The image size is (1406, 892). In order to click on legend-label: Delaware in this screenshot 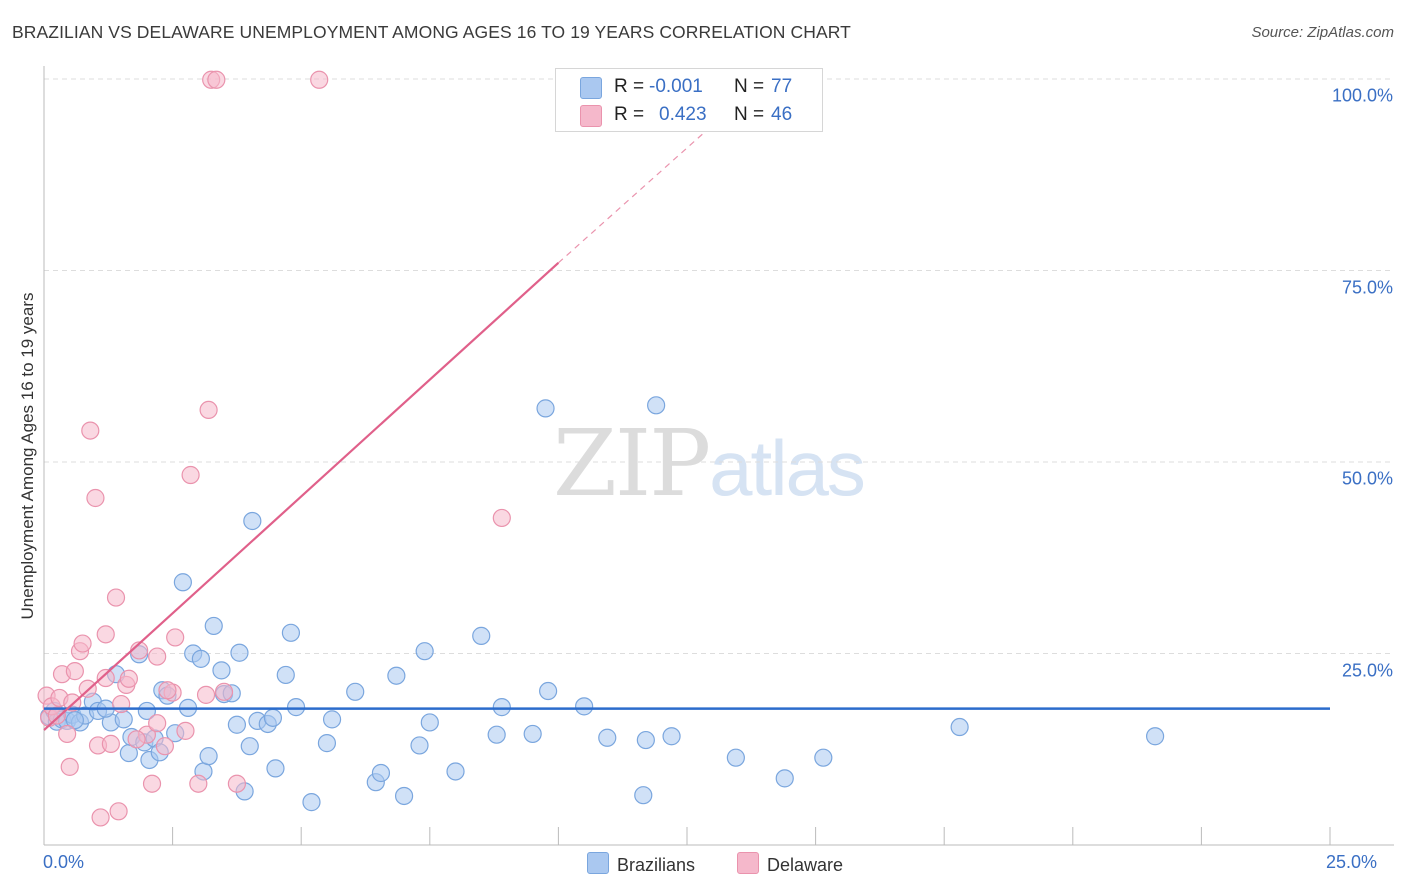, I will do `click(805, 865)`.